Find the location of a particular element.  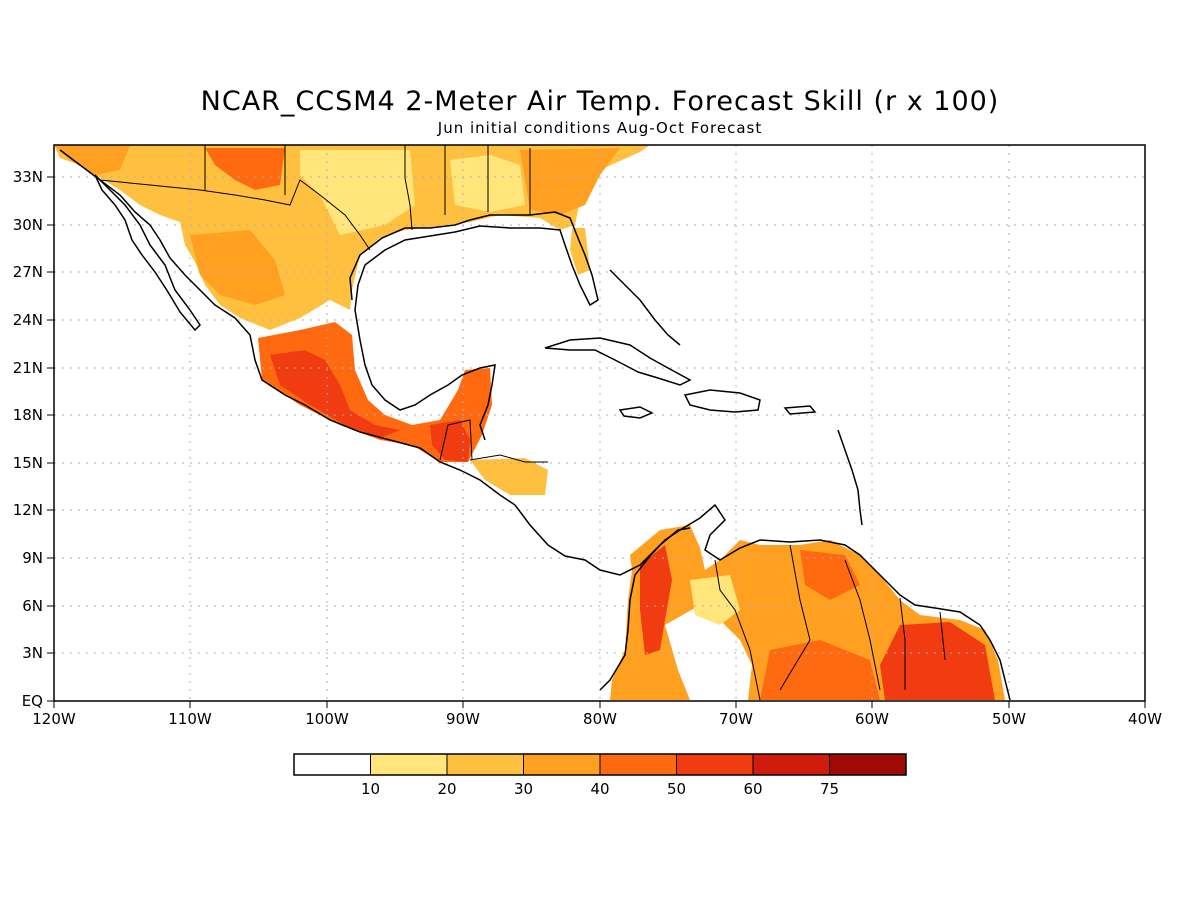

skill-region-florida is located at coordinates (580, 251).